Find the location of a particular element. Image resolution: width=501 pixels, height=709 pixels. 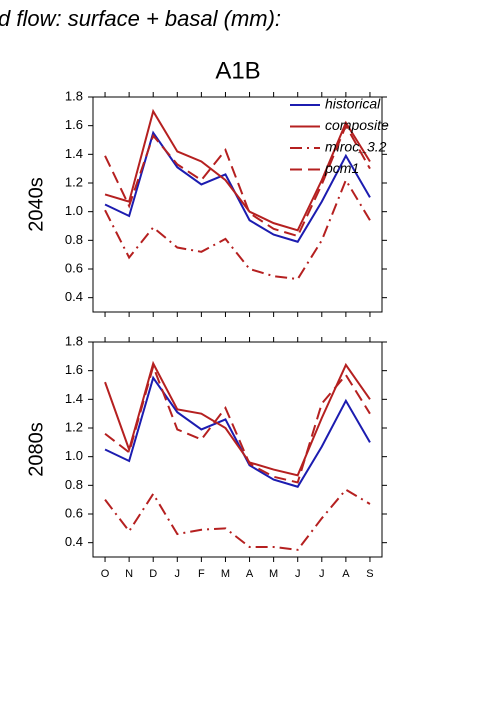

legend-label: historical is located at coordinates (353, 104).